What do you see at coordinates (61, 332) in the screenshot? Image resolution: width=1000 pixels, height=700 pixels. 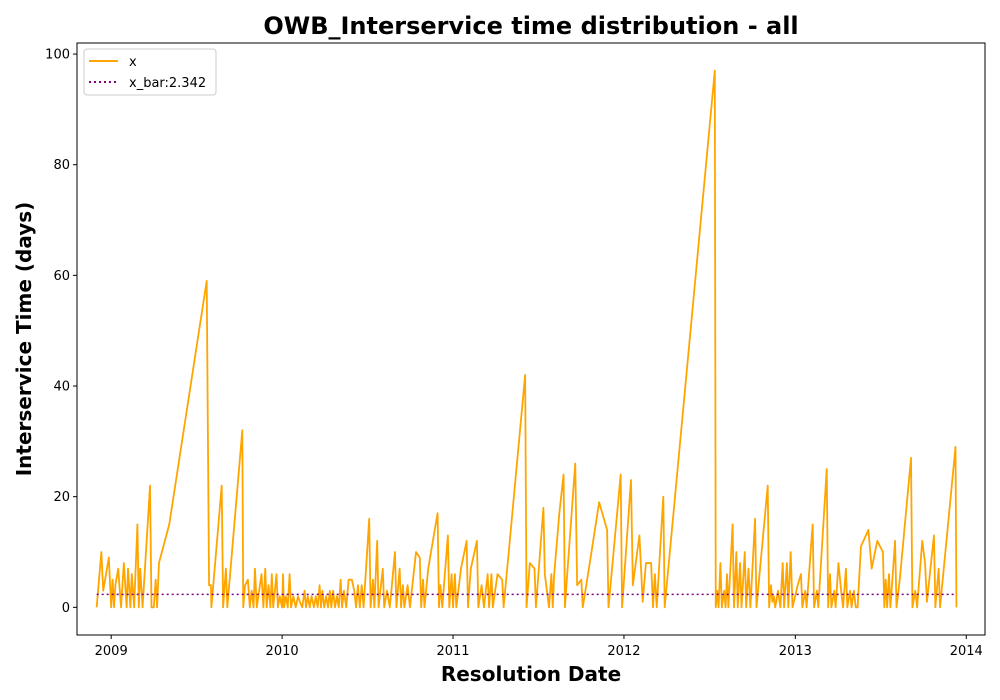 I see `y-axis-ticks: 0 20 40 60 80 100` at bounding box center [61, 332].